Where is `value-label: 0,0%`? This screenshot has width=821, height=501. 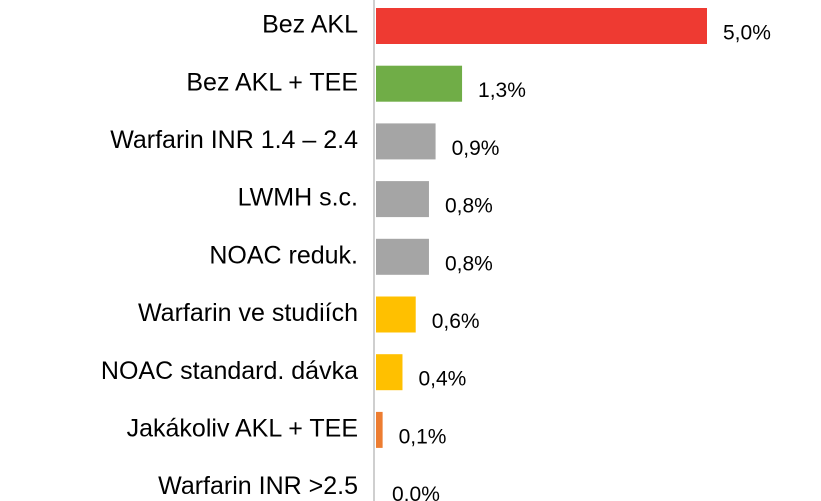
value-label: 0,0% is located at coordinates (416, 492).